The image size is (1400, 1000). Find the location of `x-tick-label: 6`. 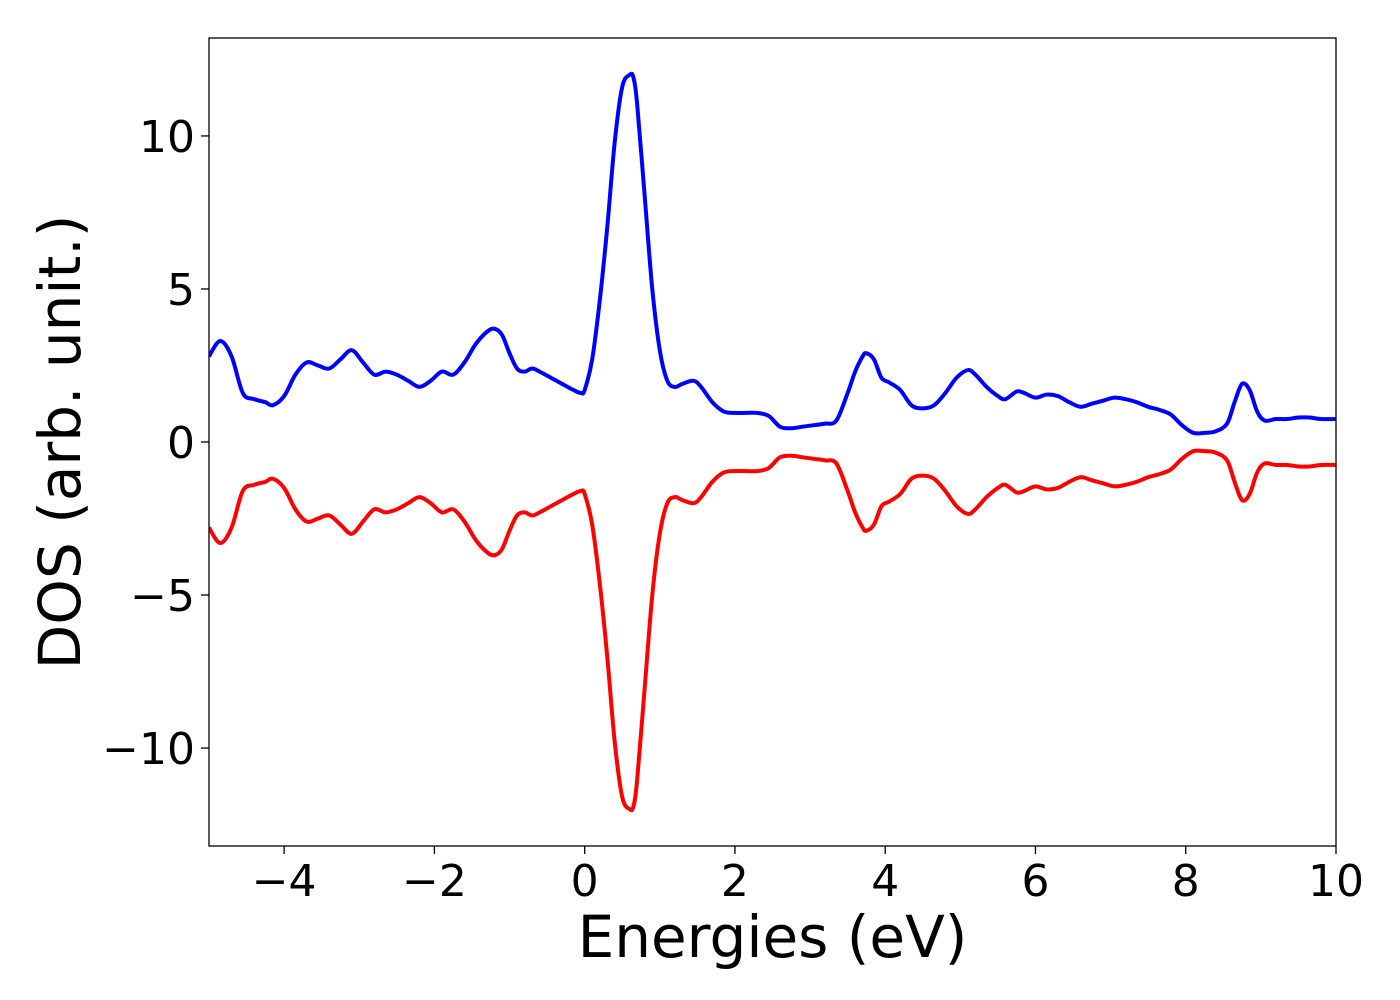

x-tick-label: 6 is located at coordinates (1035, 881).